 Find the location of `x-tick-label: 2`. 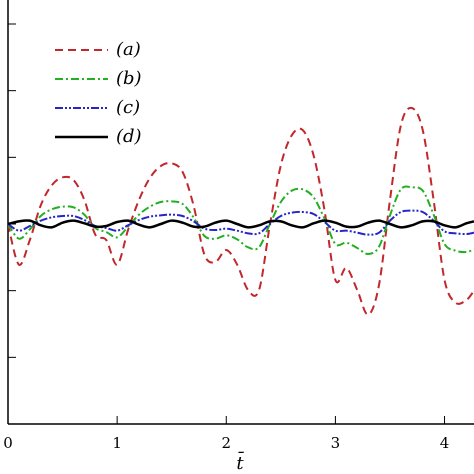

x-tick-label: 2 is located at coordinates (226, 443).